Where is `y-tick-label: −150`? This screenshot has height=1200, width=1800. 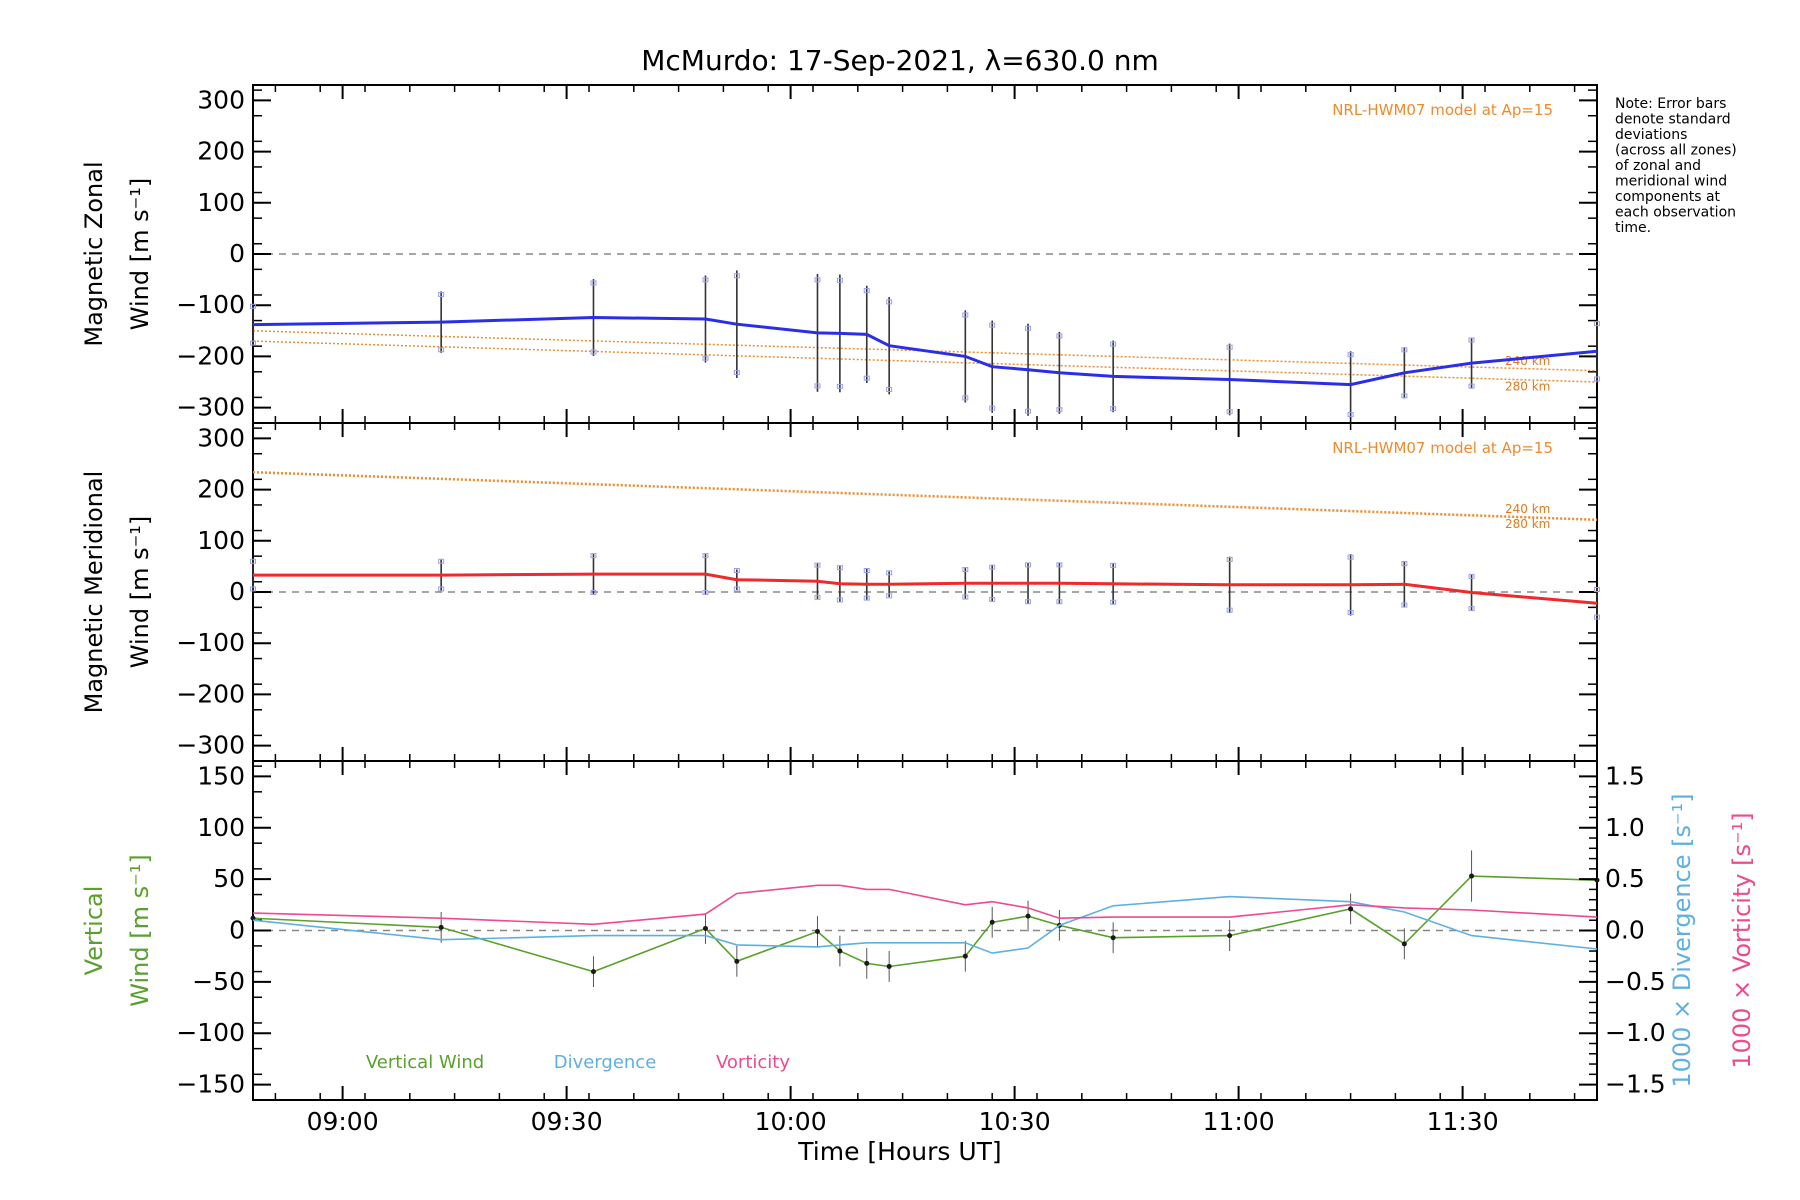
y-tick-label: −150 is located at coordinates (210, 1084).